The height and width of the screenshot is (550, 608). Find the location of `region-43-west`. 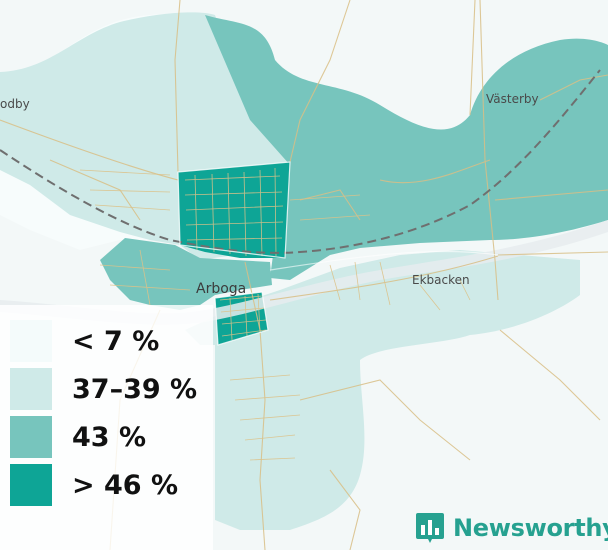

region-43-west is located at coordinates (186, 274).